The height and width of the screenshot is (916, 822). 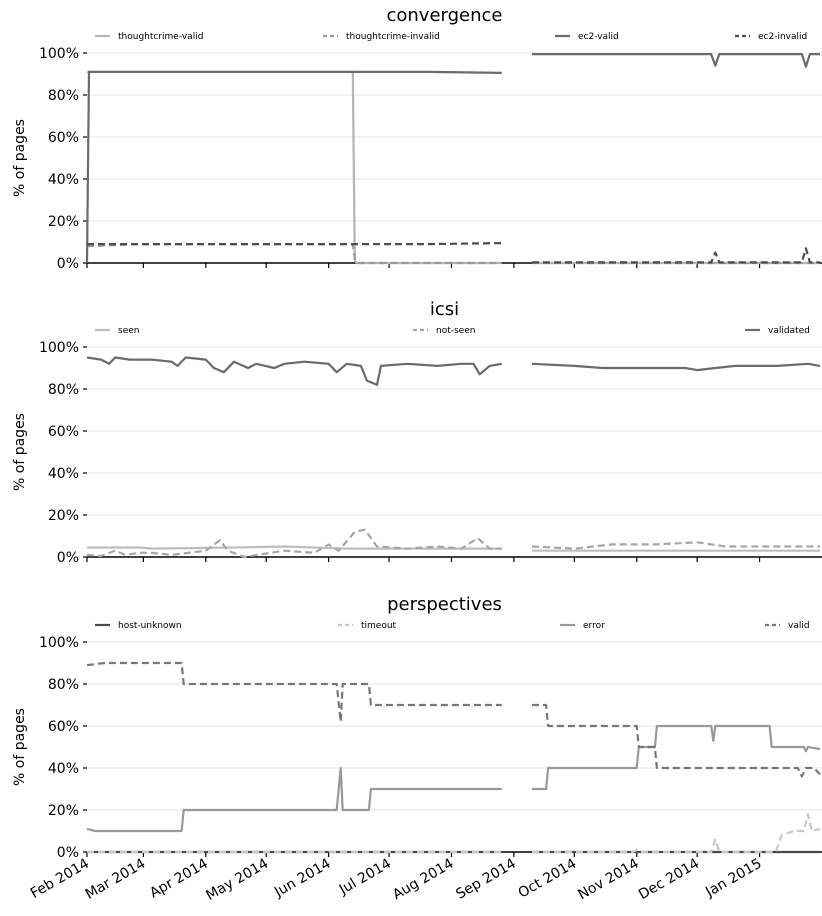 I want to click on legend-entry: thoughtcrime-invalid, so click(x=393, y=37).